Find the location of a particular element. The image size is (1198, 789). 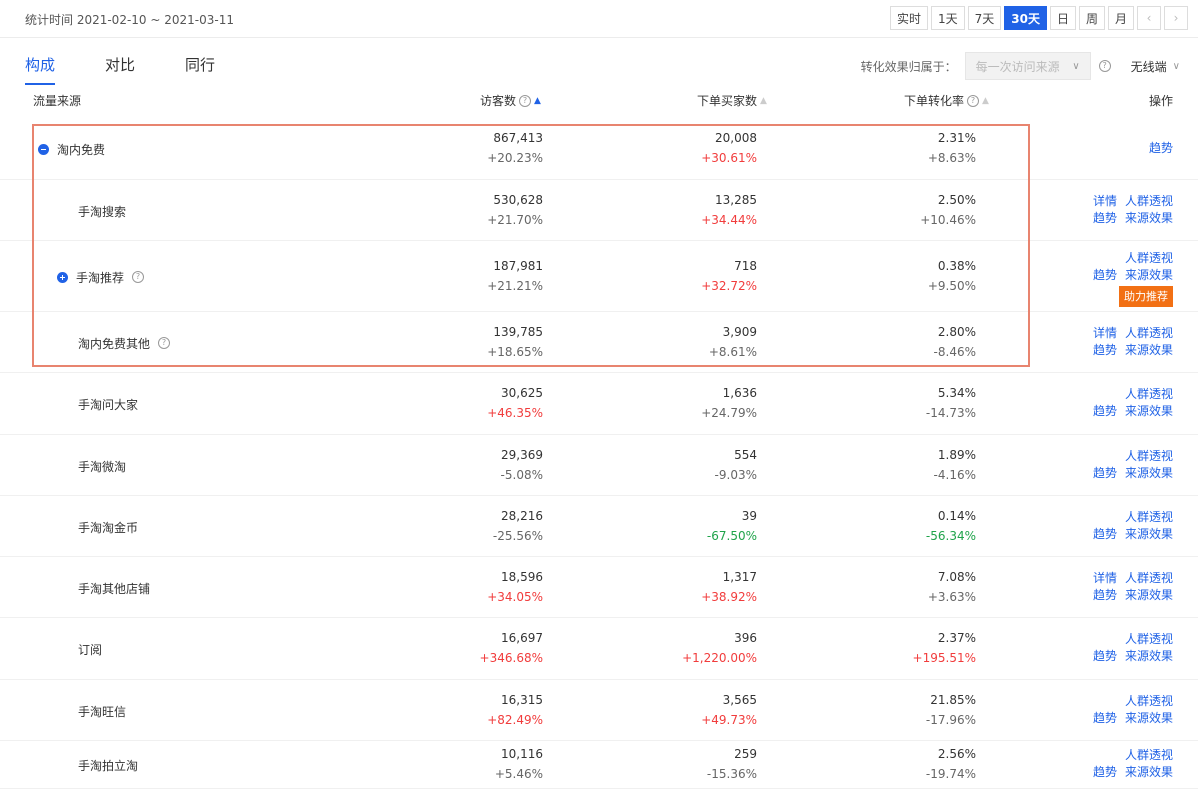

buyers-value: 3,909 is located at coordinates (739, 331).